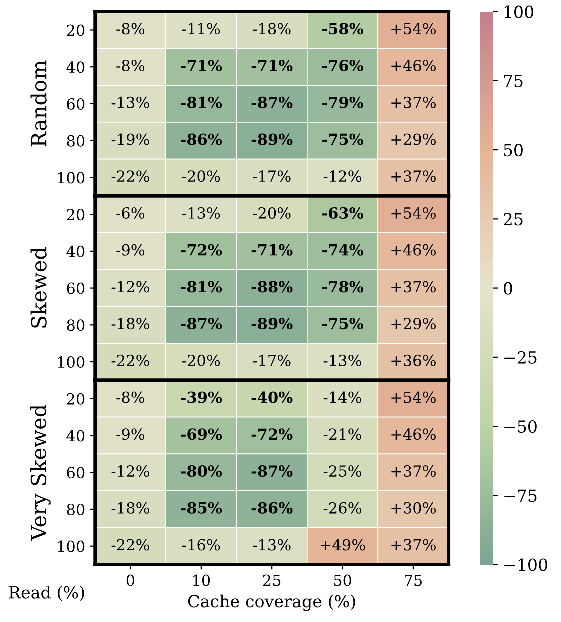 The height and width of the screenshot is (622, 561). Describe the element at coordinates (38, 103) in the screenshot. I see `y-axis-title: Random` at that location.